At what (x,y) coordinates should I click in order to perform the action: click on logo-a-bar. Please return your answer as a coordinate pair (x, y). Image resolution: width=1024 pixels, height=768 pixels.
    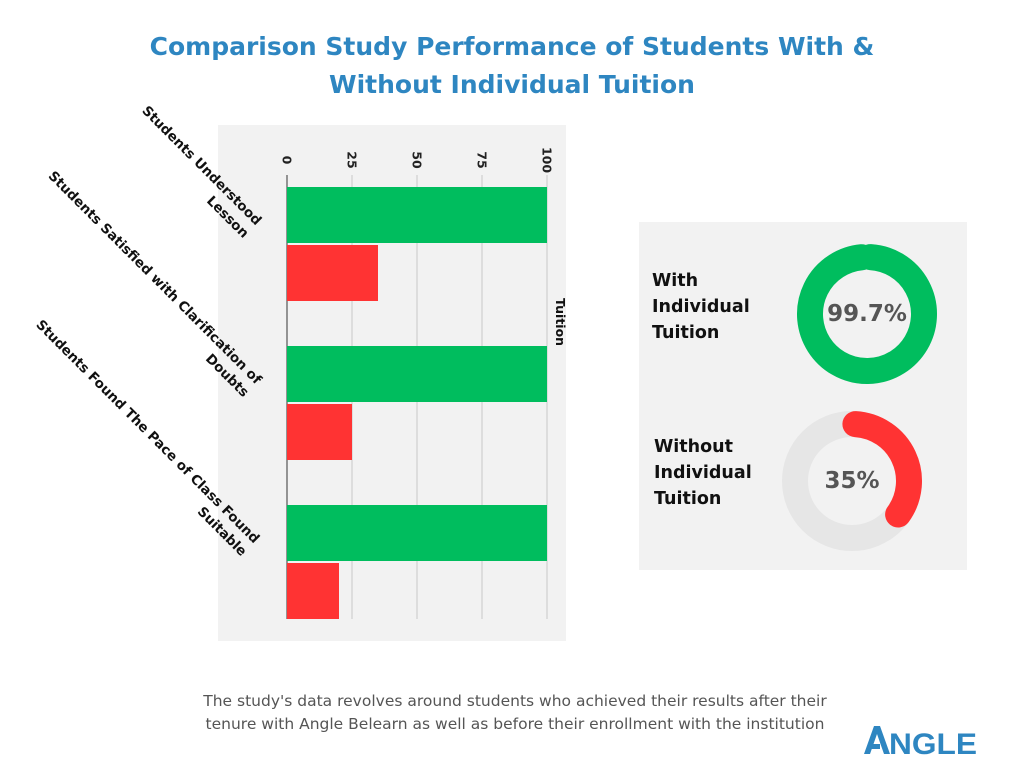
    Looking at the image, I should click on (874, 746).